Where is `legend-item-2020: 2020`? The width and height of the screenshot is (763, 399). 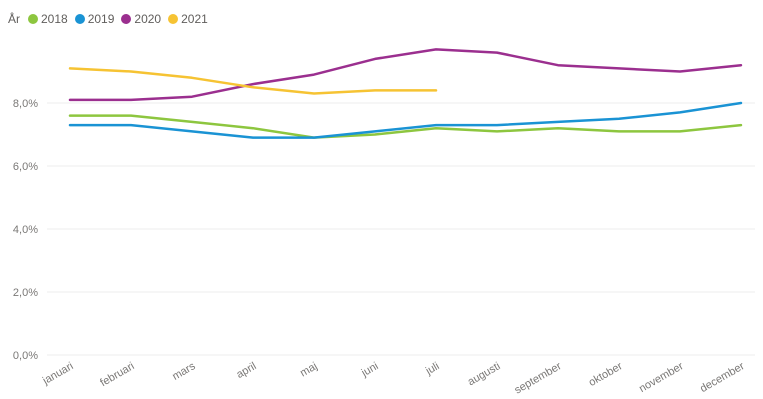 legend-item-2020: 2020 is located at coordinates (141, 19).